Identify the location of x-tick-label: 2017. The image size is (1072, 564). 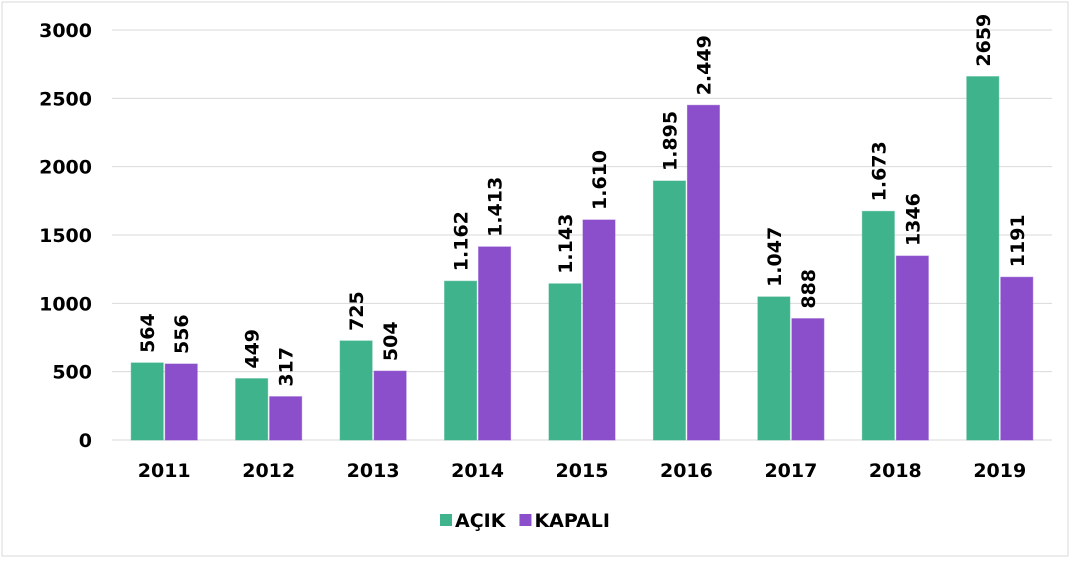
(790, 471).